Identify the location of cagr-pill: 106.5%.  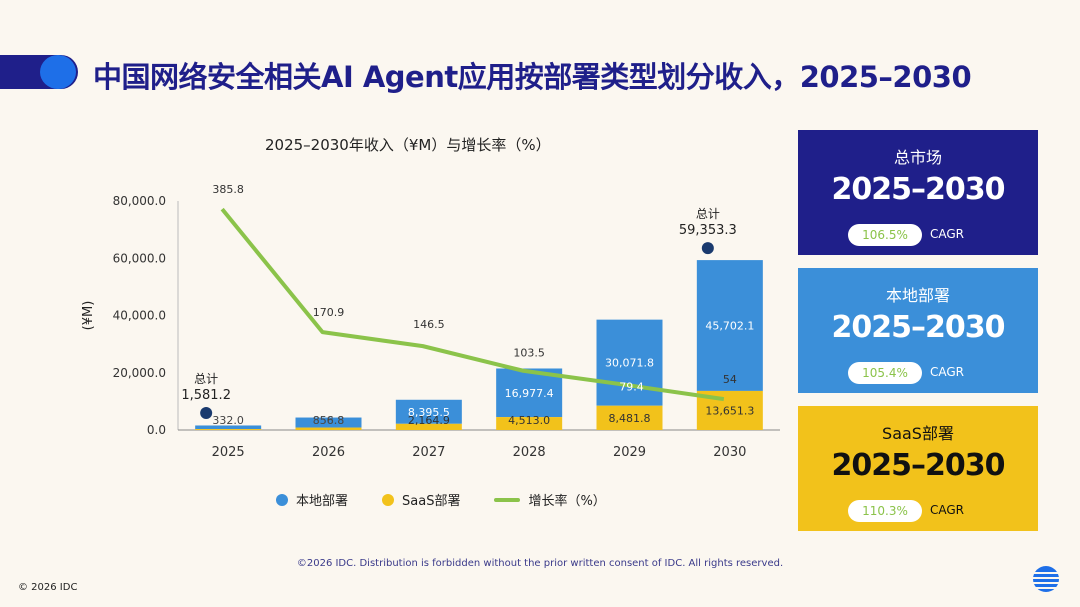
(885, 235).